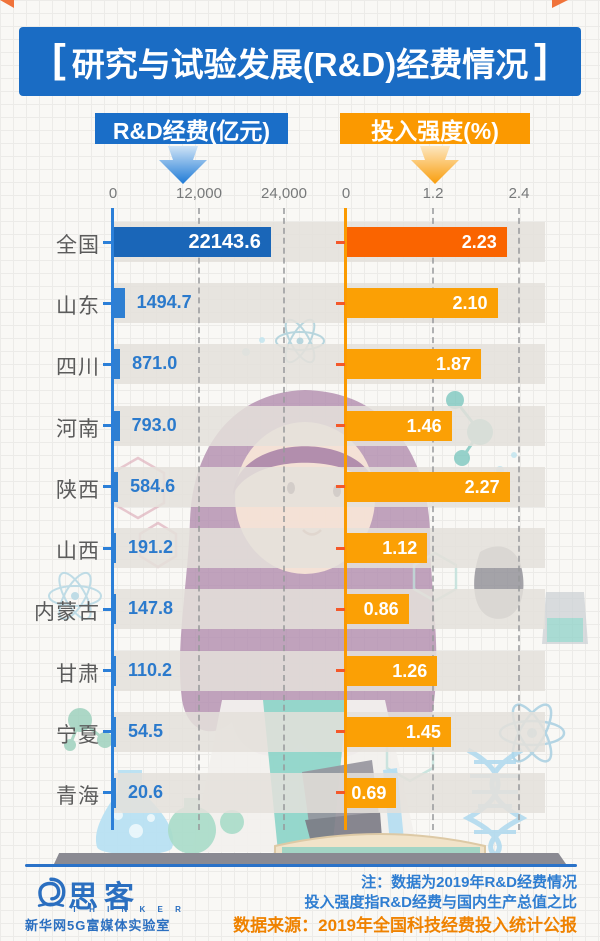 The image size is (600, 941). I want to click on value-label: 22143.6, so click(224, 242).